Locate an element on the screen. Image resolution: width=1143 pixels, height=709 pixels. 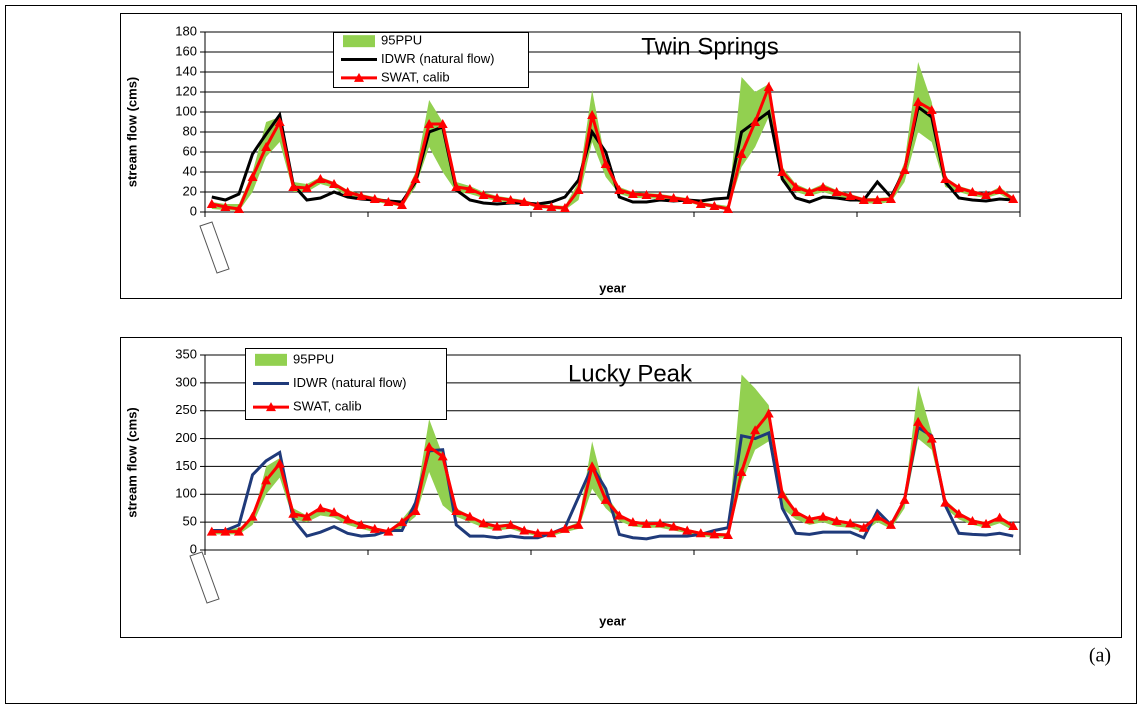
y-tick-label: 20 is located at coordinates (190, 190).